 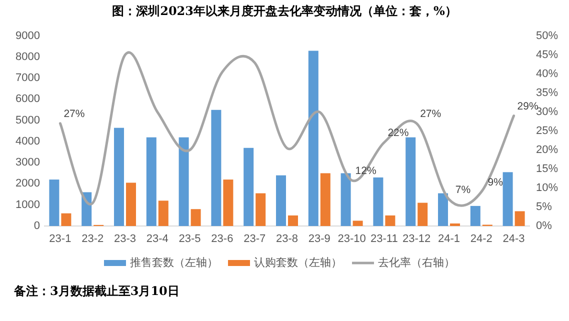 What do you see at coordinates (513, 238) in the screenshot?
I see `x-tick-label: 24-3` at bounding box center [513, 238].